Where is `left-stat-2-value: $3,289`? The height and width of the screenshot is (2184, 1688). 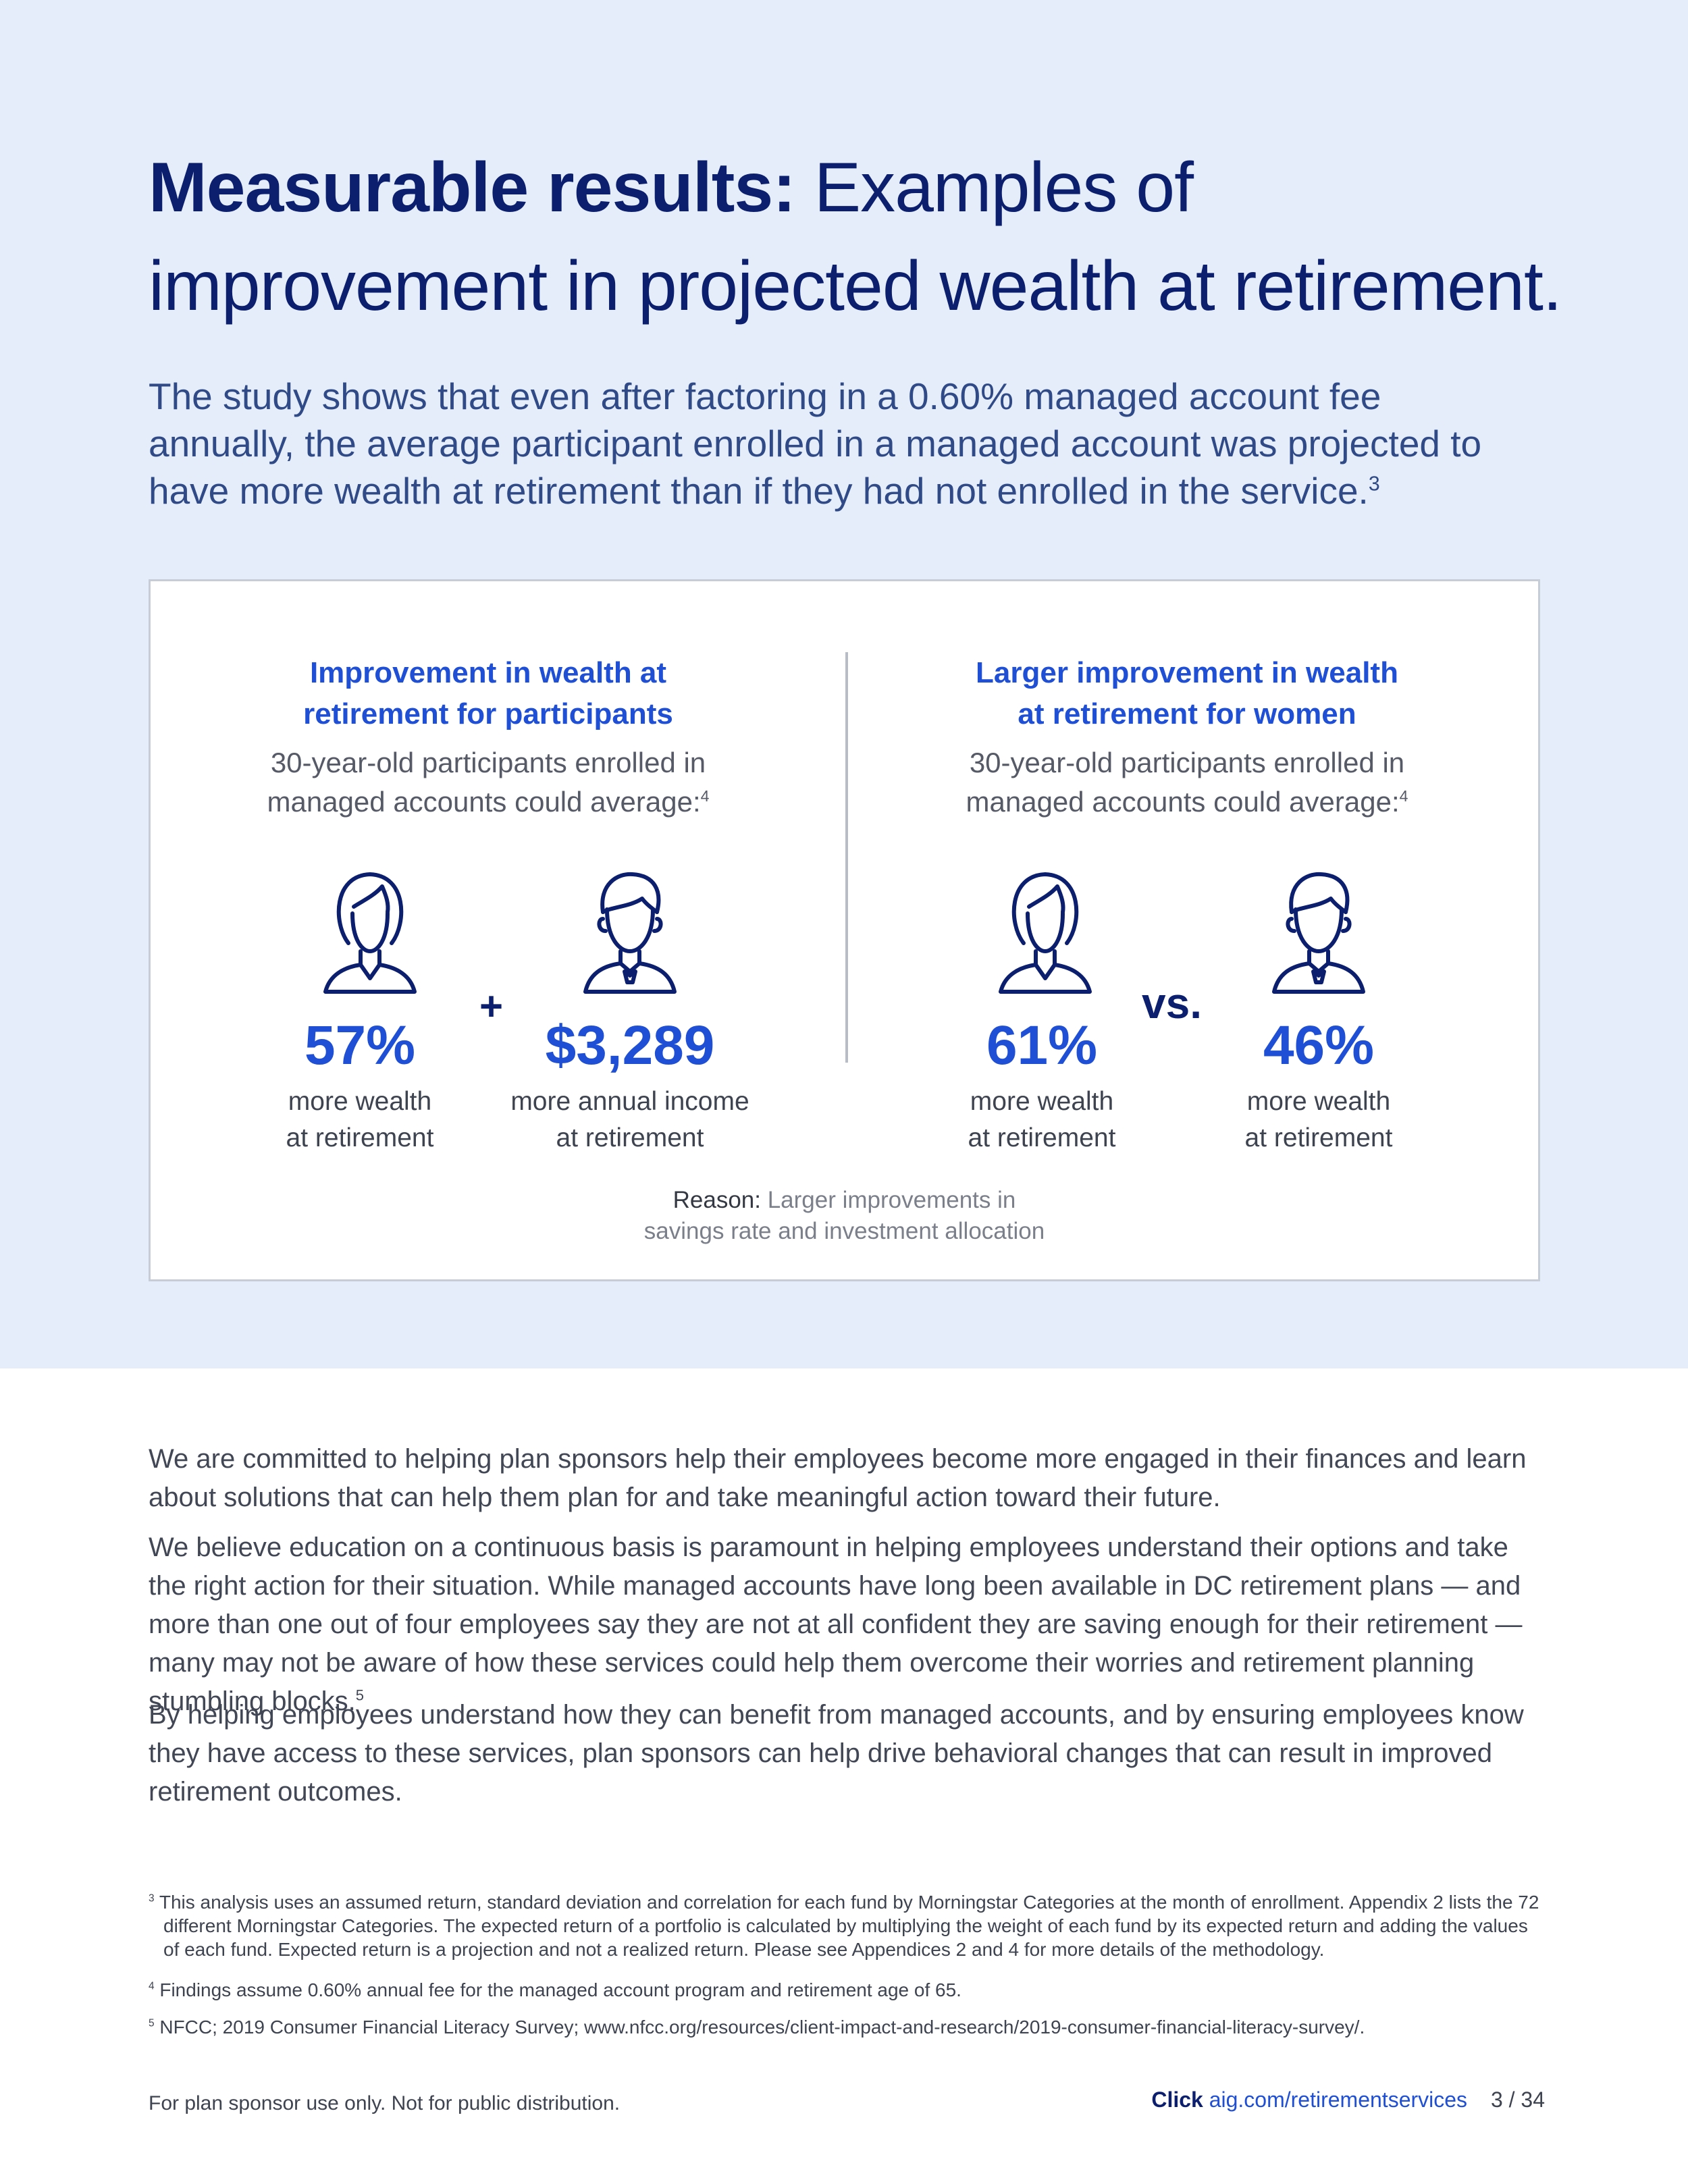 left-stat-2-value: $3,289 is located at coordinates (630, 1045).